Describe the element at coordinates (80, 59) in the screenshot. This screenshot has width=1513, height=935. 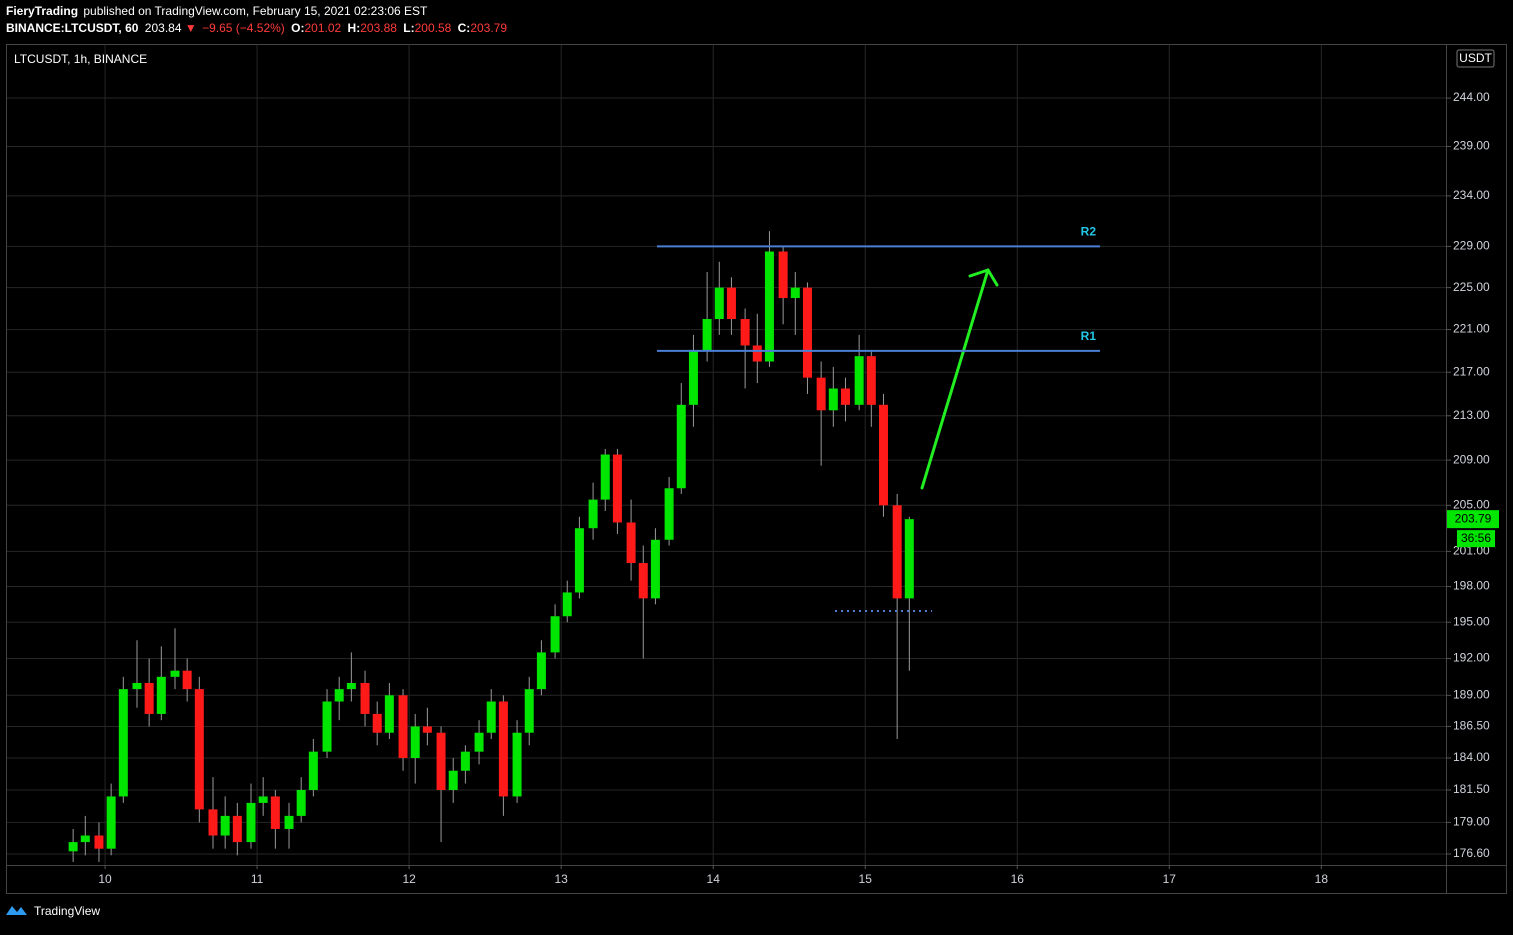
I see `chart-title: LTCUSDT, 1h, BINANCE` at that location.